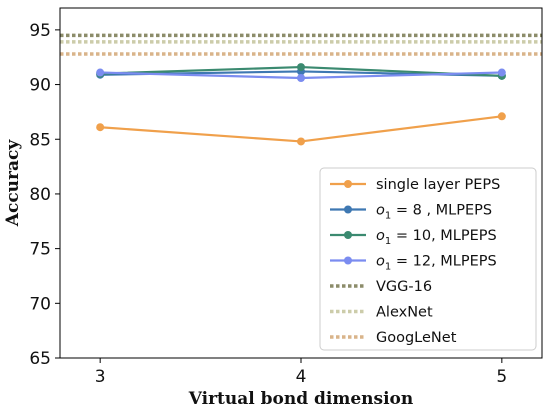 This screenshot has width=550, height=412. What do you see at coordinates (40, 195) in the screenshot?
I see `y-tick-label: 80` at bounding box center [40, 195].